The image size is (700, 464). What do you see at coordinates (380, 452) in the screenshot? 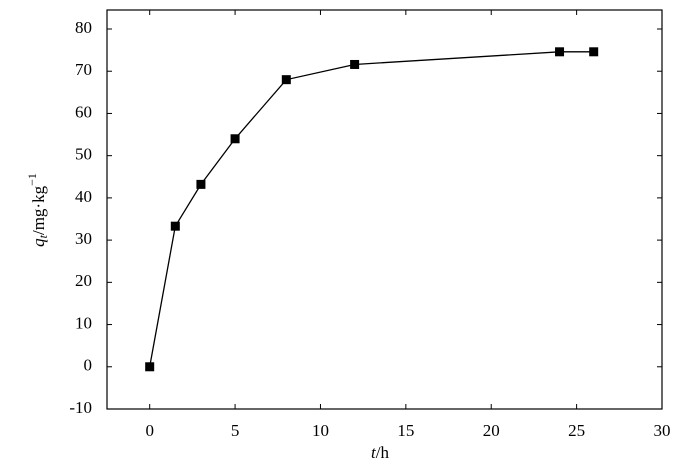
I see `x-axis-label: t/h` at bounding box center [380, 452].